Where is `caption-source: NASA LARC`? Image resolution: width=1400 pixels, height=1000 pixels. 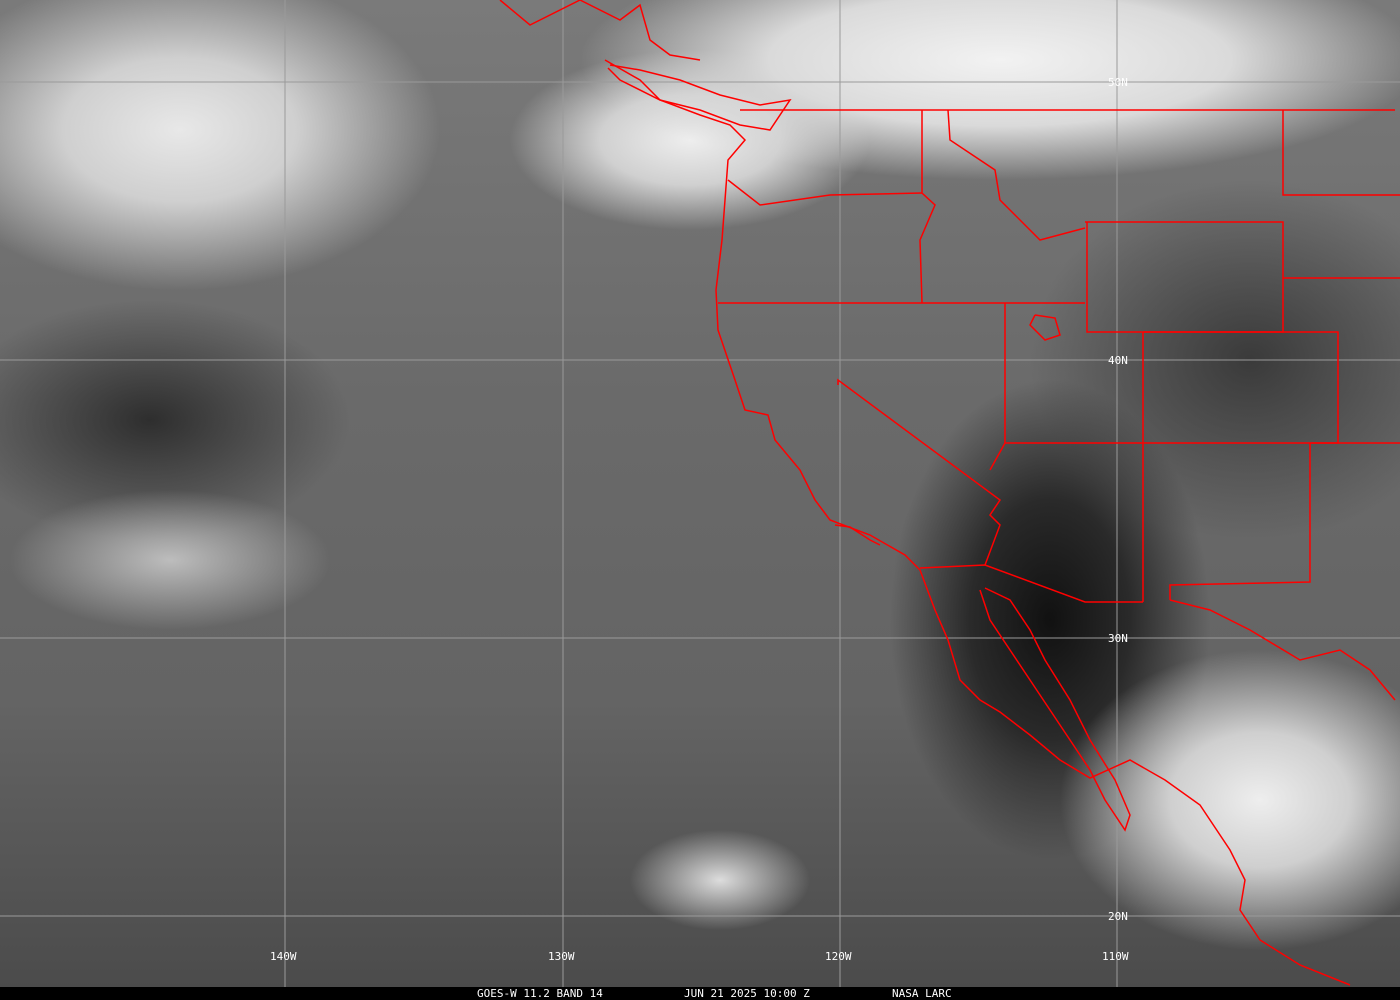
caption-source: NASA LARC is located at coordinates (922, 993).